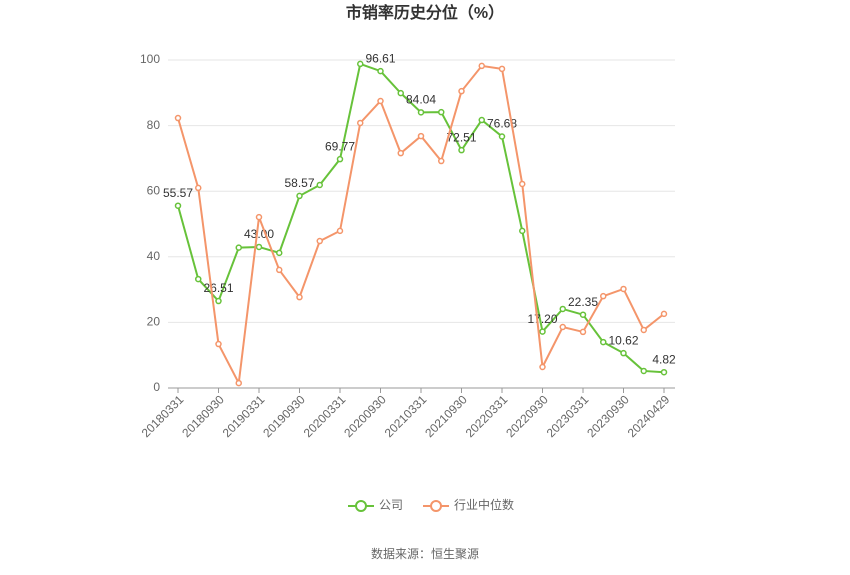 The image size is (850, 575). I want to click on data-label: 10.62, so click(623, 340).